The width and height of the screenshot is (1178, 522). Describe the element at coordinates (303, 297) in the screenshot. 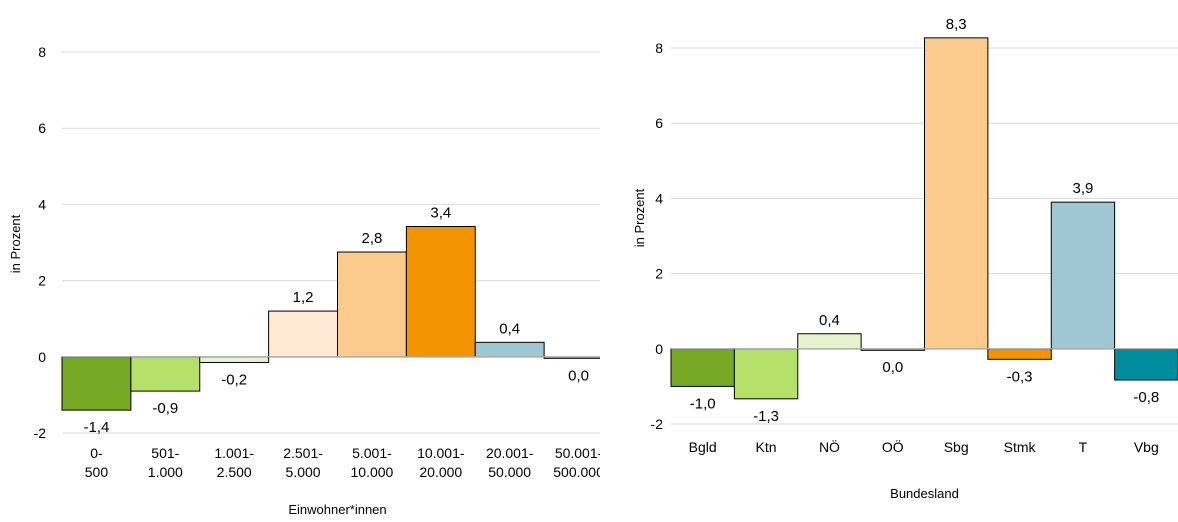

I see `data-label: 1,2` at that location.